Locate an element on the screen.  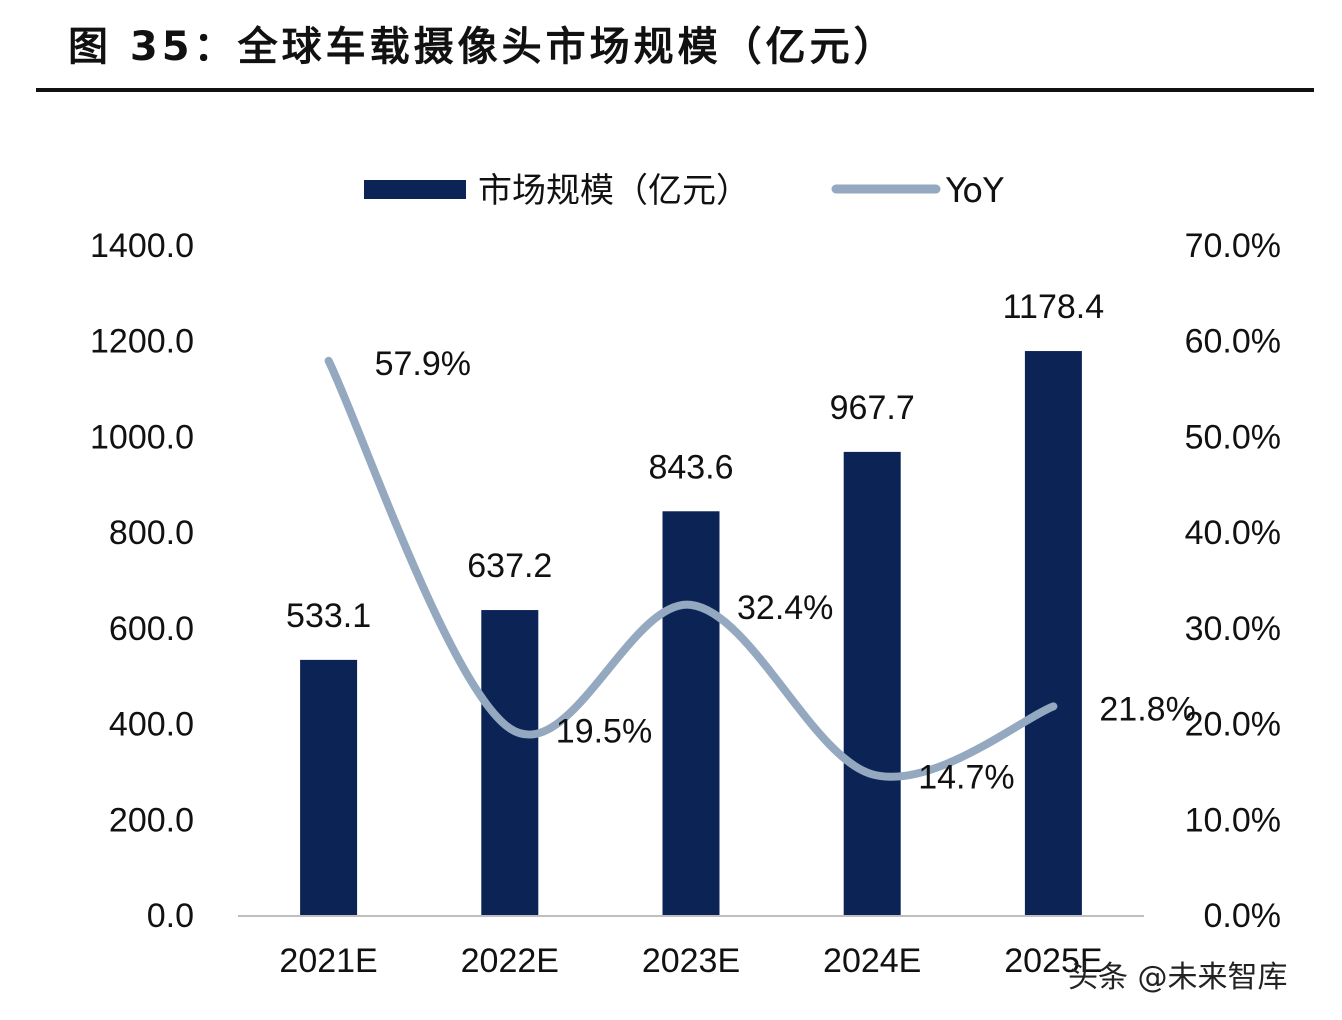
title-rule is located at coordinates (675, 90).